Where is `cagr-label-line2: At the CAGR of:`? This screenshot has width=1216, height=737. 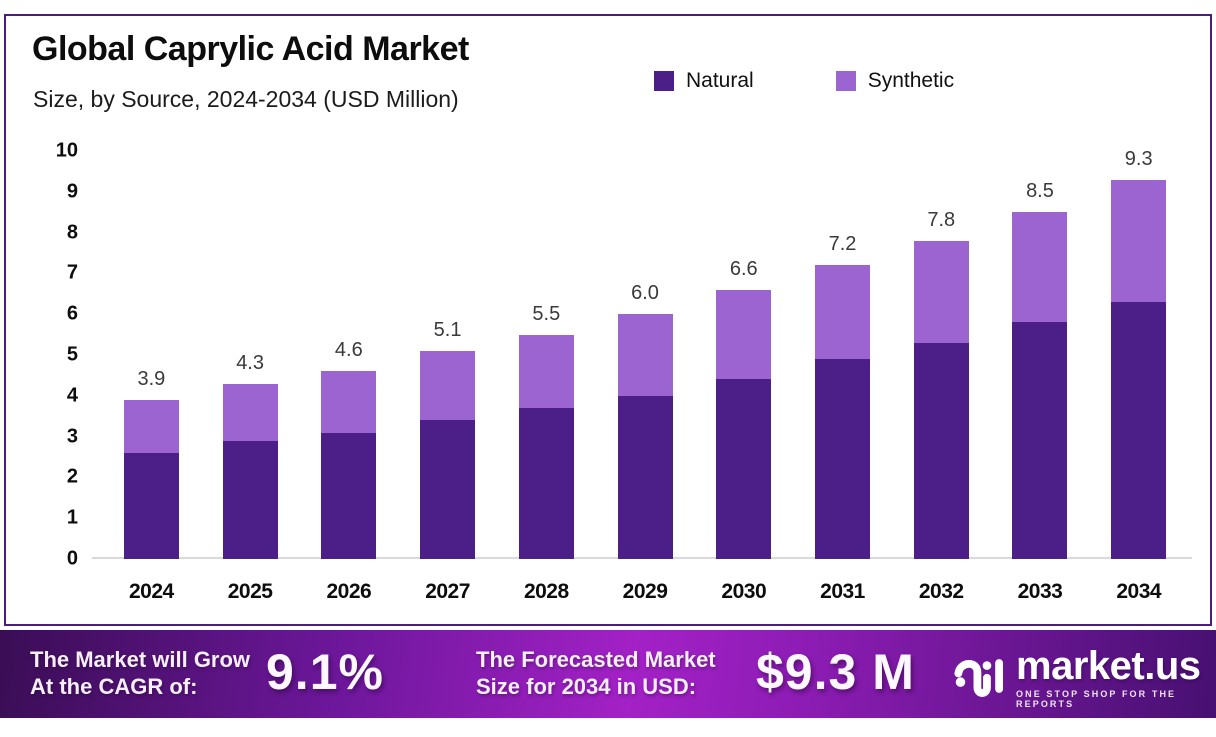
cagr-label-line2: At the CAGR of: is located at coordinates (114, 686).